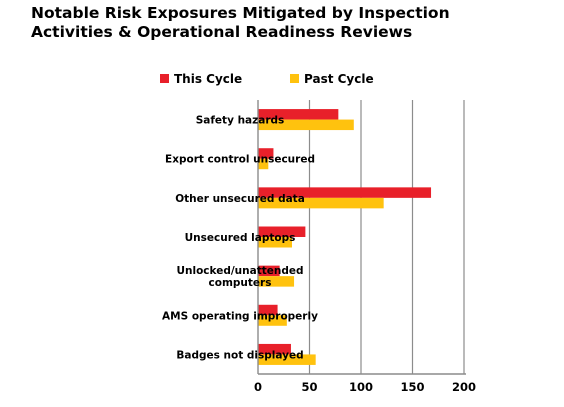 Image resolution: width=564 pixels, height=407 pixels. Describe the element at coordinates (309, 387) in the screenshot. I see `x-tick-label: 50` at that location.